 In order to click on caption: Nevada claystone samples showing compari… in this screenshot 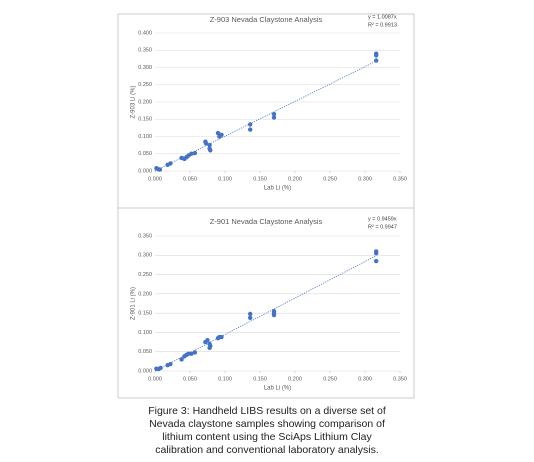, I will do `click(267, 424)`.